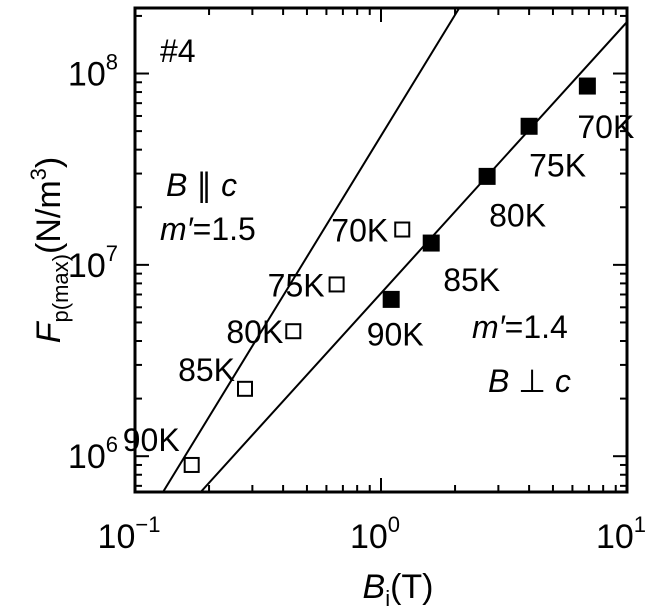  What do you see at coordinates (398, 589) in the screenshot?
I see `x-axis-title: Bi(T)` at bounding box center [398, 589].